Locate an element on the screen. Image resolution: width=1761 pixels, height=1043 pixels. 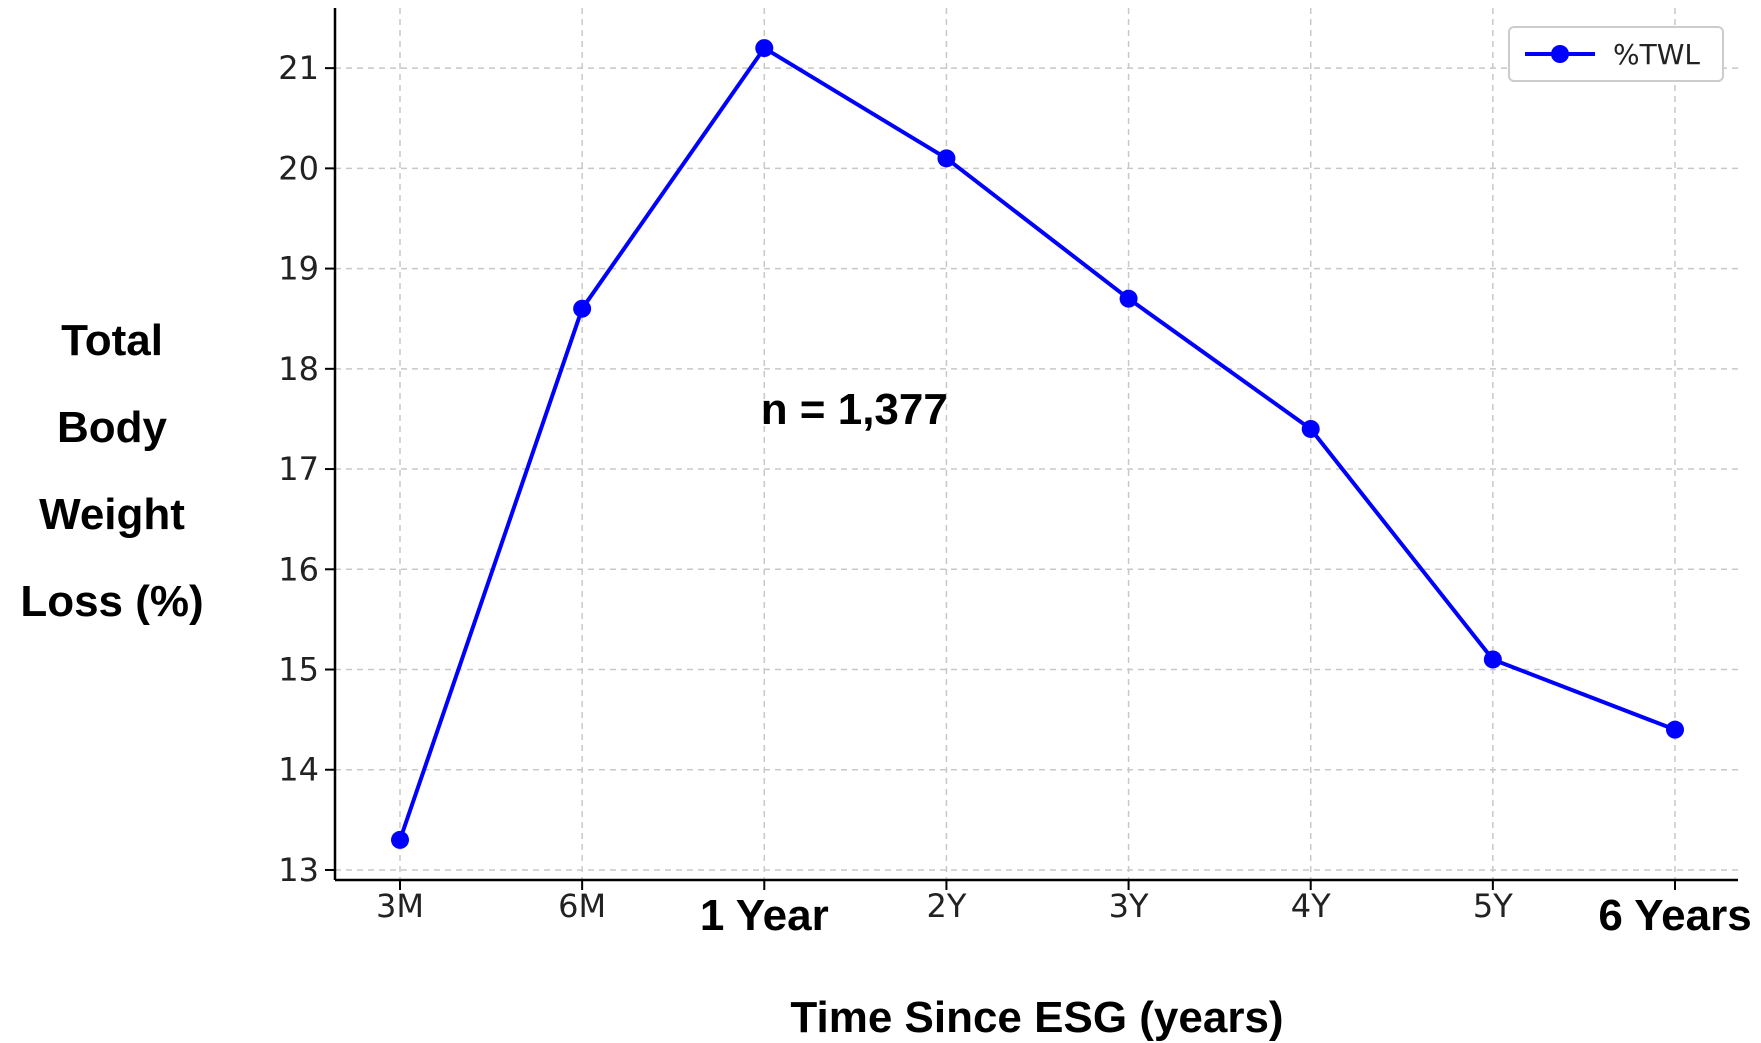
y-tick-label: 21 is located at coordinates (298, 68).